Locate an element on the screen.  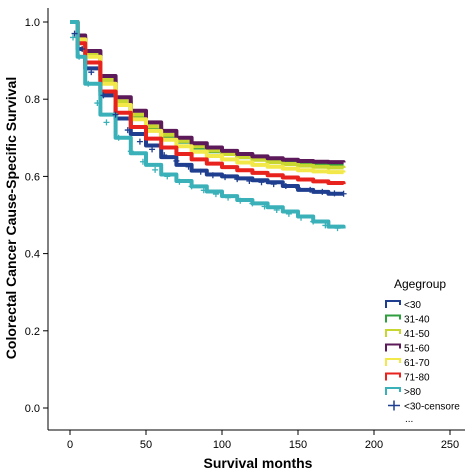
y-tick-label: 0.2 is located at coordinates (32, 332).